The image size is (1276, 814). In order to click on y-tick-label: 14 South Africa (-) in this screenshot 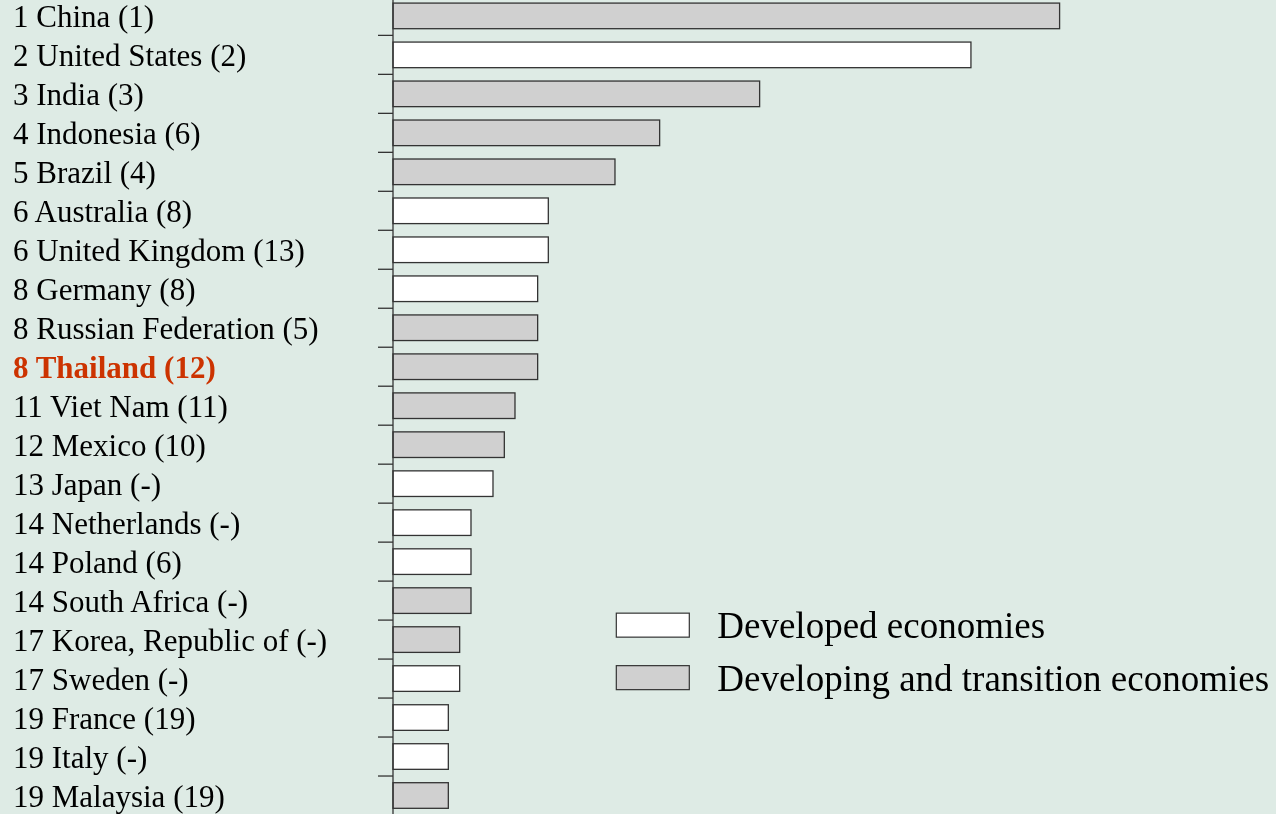, I will do `click(131, 601)`.